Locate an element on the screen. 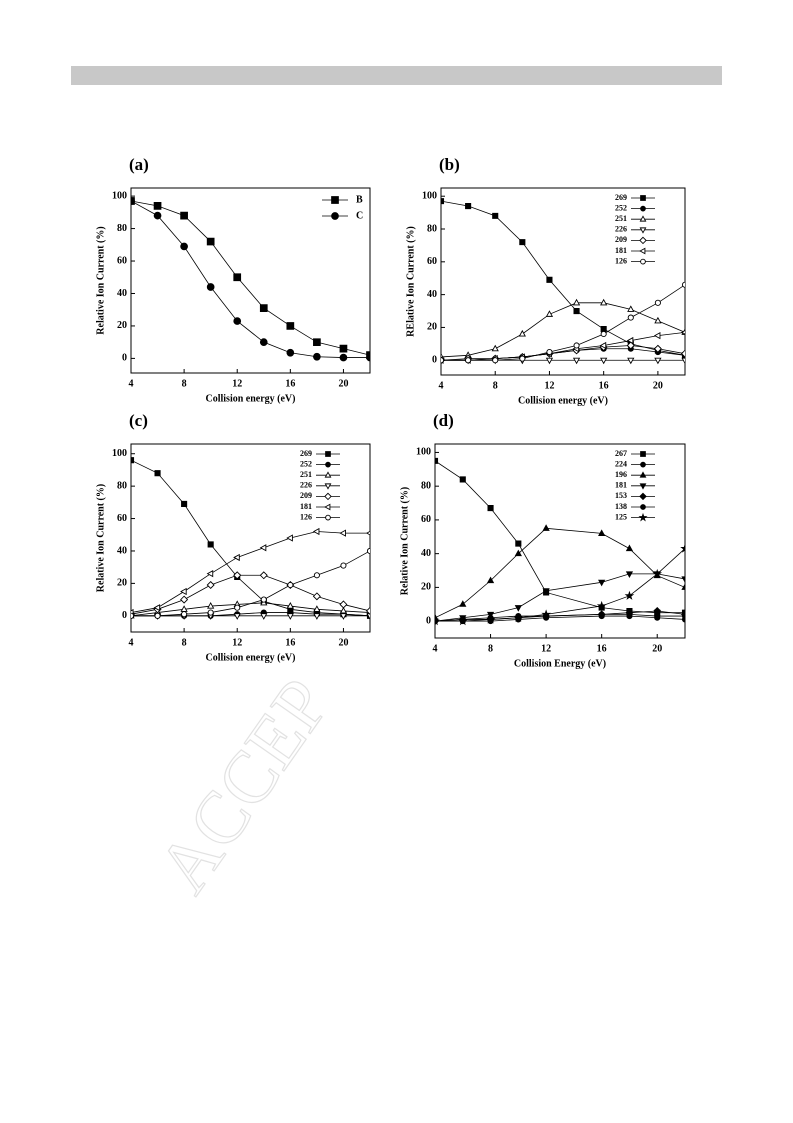  legend-label: 251 is located at coordinates (621, 218).